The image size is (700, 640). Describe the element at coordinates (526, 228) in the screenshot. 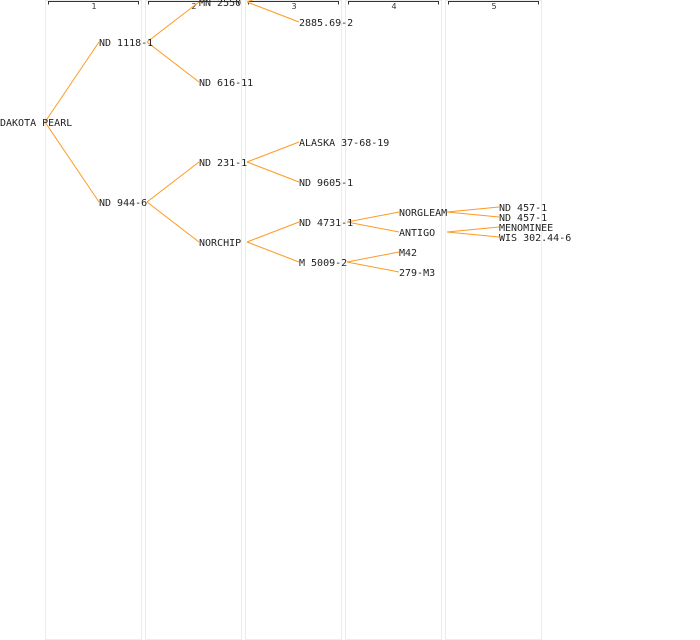

I see `ancestor-node: MENOMINEE` at that location.